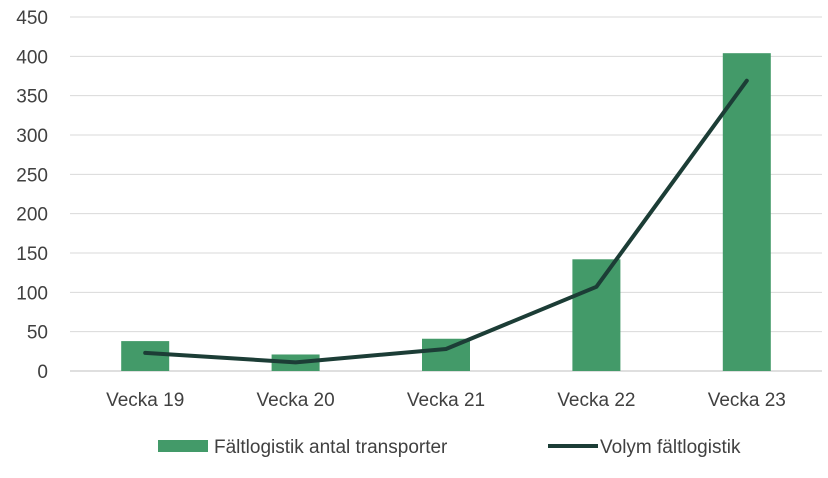 This screenshot has width=828, height=478. I want to click on y-tick-label: 50, so click(37, 333).